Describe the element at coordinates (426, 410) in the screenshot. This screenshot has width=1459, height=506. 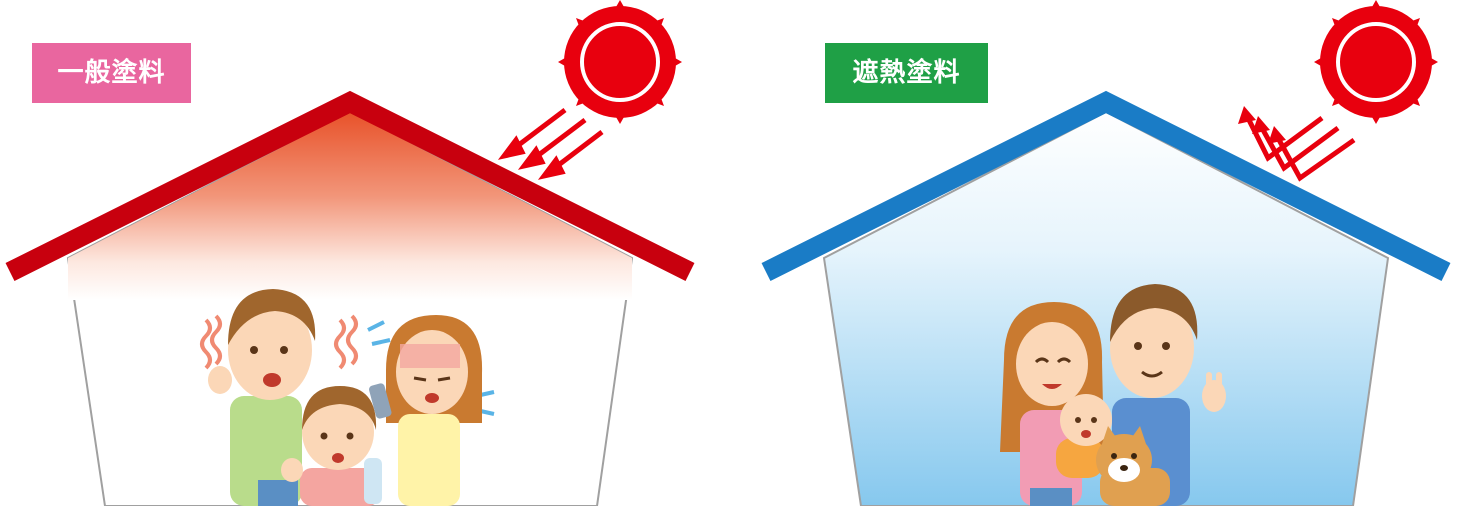
I see `worried-mother` at that location.